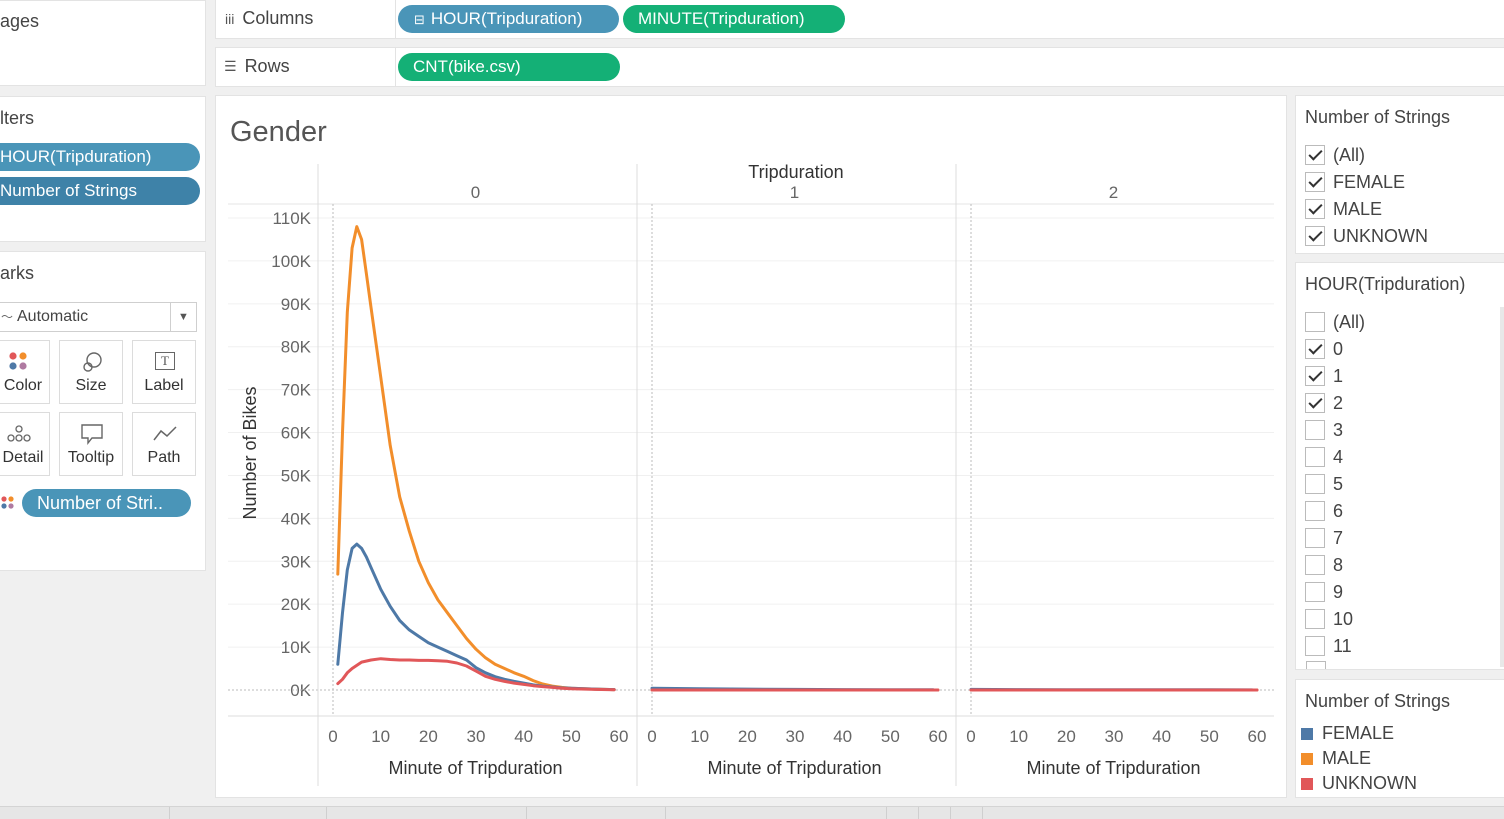 The width and height of the screenshot is (1504, 819). I want to click on hour-filter-item: 8, so click(1324, 565).